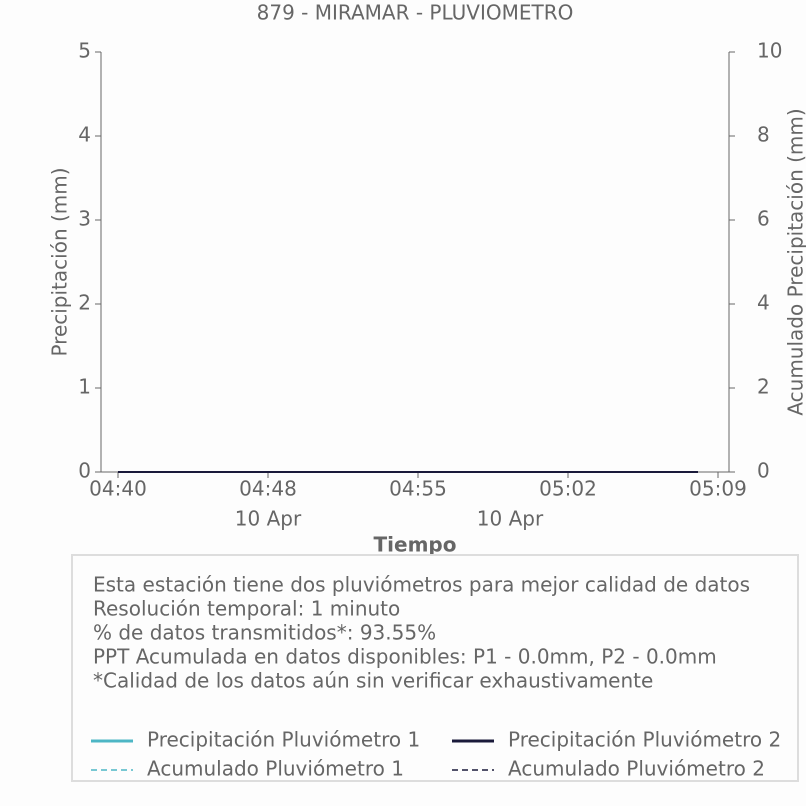  What do you see at coordinates (763, 135) in the screenshot?
I see `y2-tick-label: 8` at bounding box center [763, 135].